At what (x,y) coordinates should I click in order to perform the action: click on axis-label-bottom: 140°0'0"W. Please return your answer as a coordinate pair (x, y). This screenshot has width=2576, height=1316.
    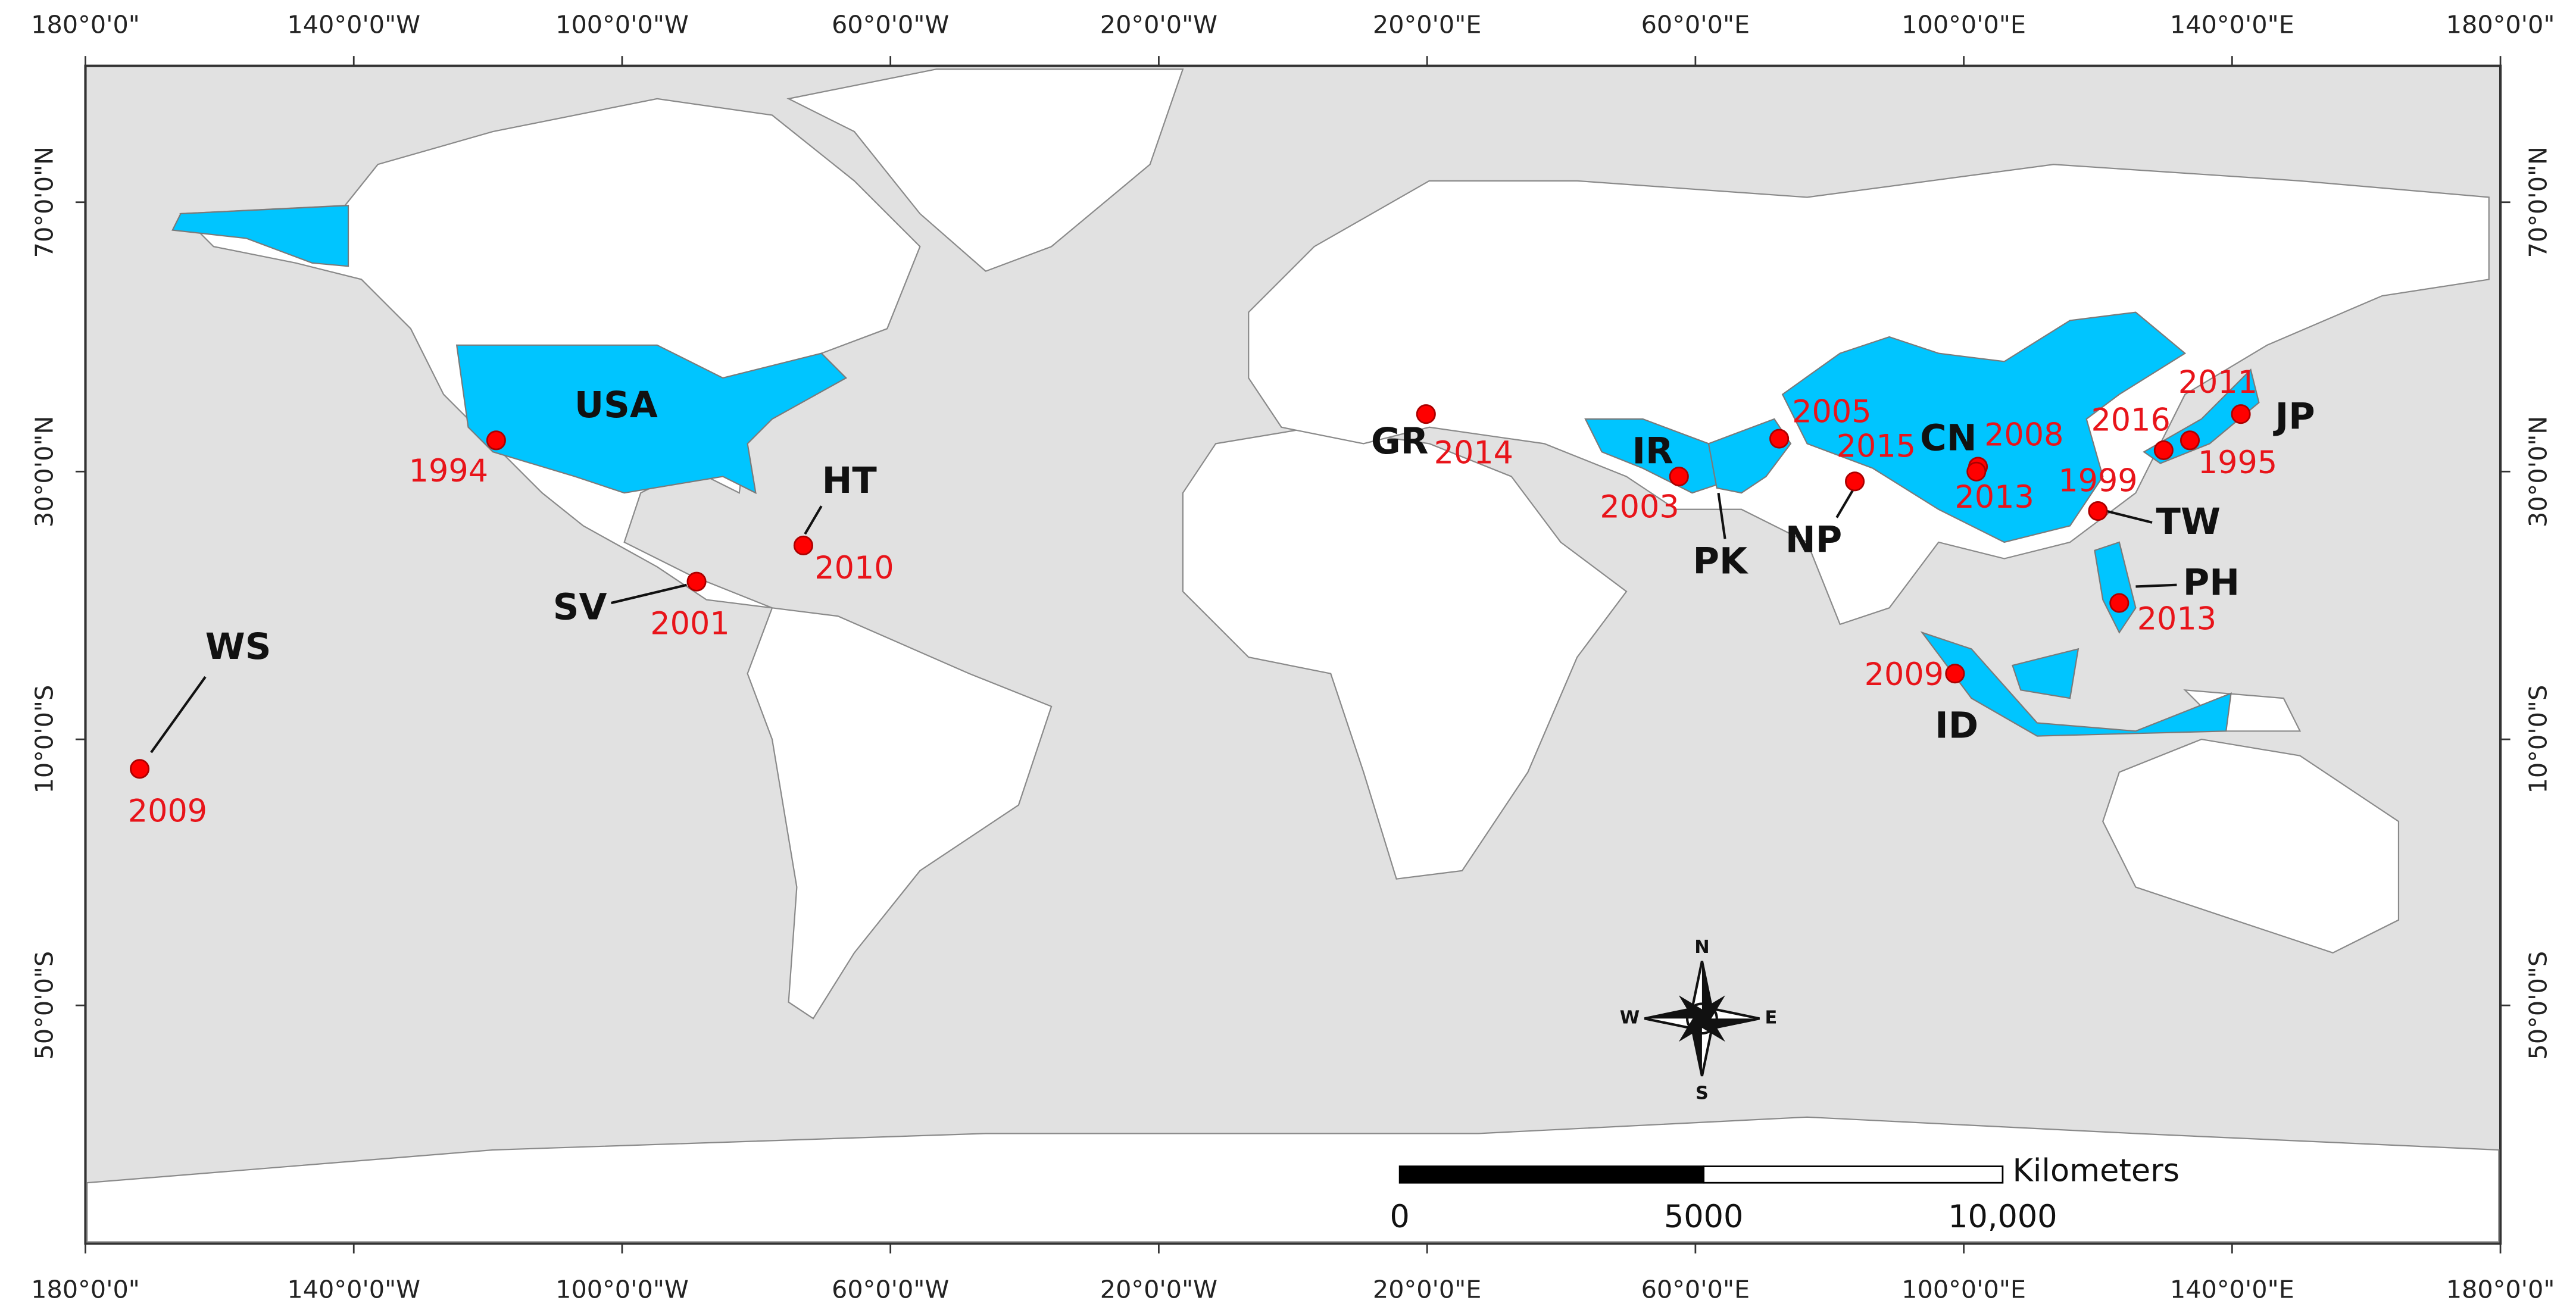
    Looking at the image, I should click on (353, 1289).